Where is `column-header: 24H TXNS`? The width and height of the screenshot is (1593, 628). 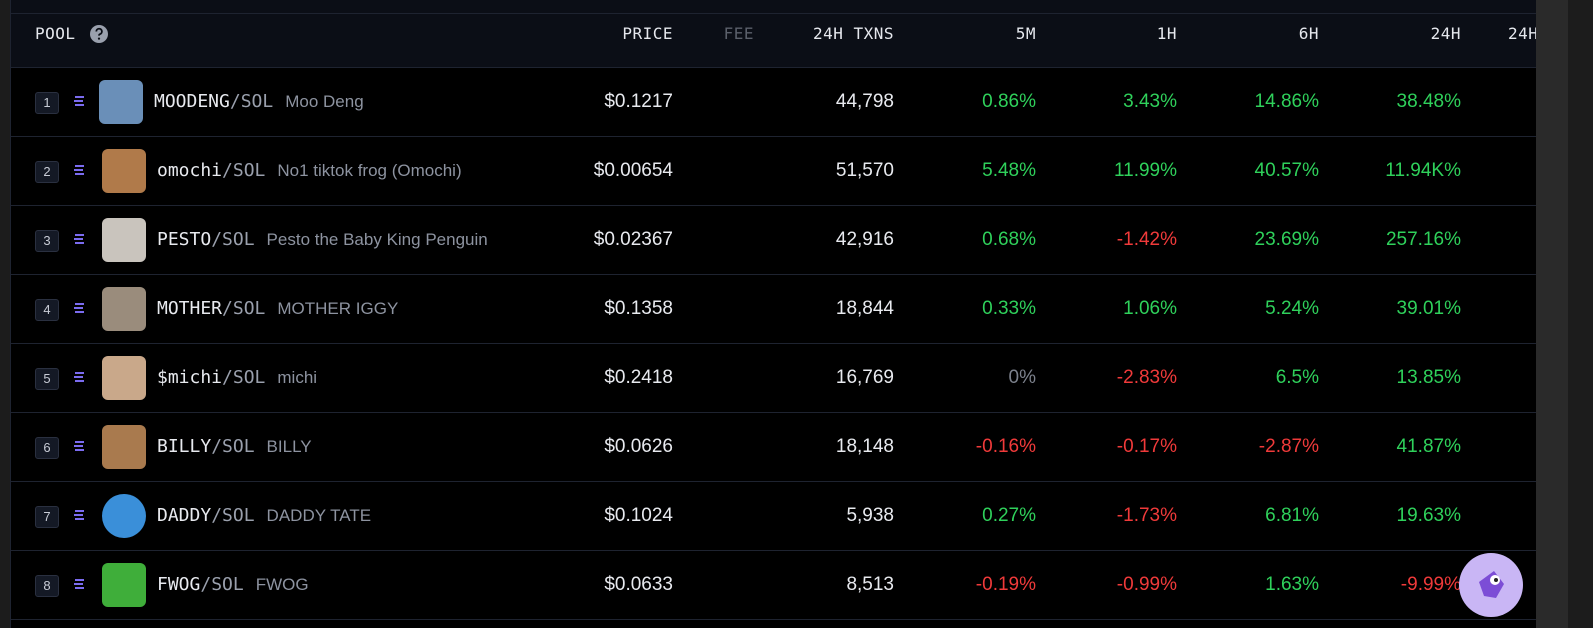 column-header: 24H TXNS is located at coordinates (853, 33).